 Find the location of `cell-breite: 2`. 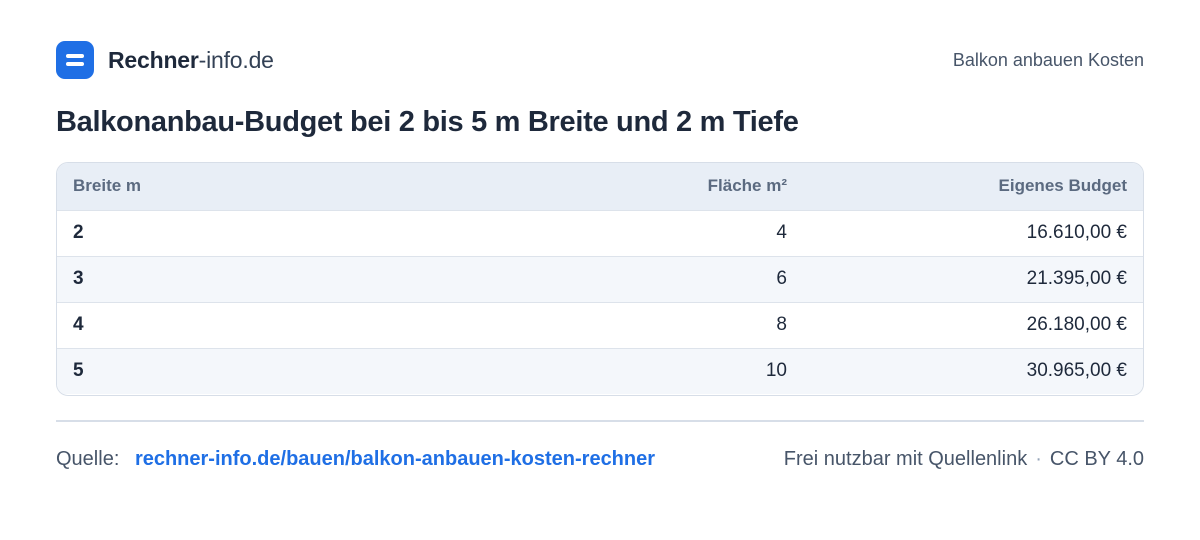

cell-breite: 2 is located at coordinates (78, 232).